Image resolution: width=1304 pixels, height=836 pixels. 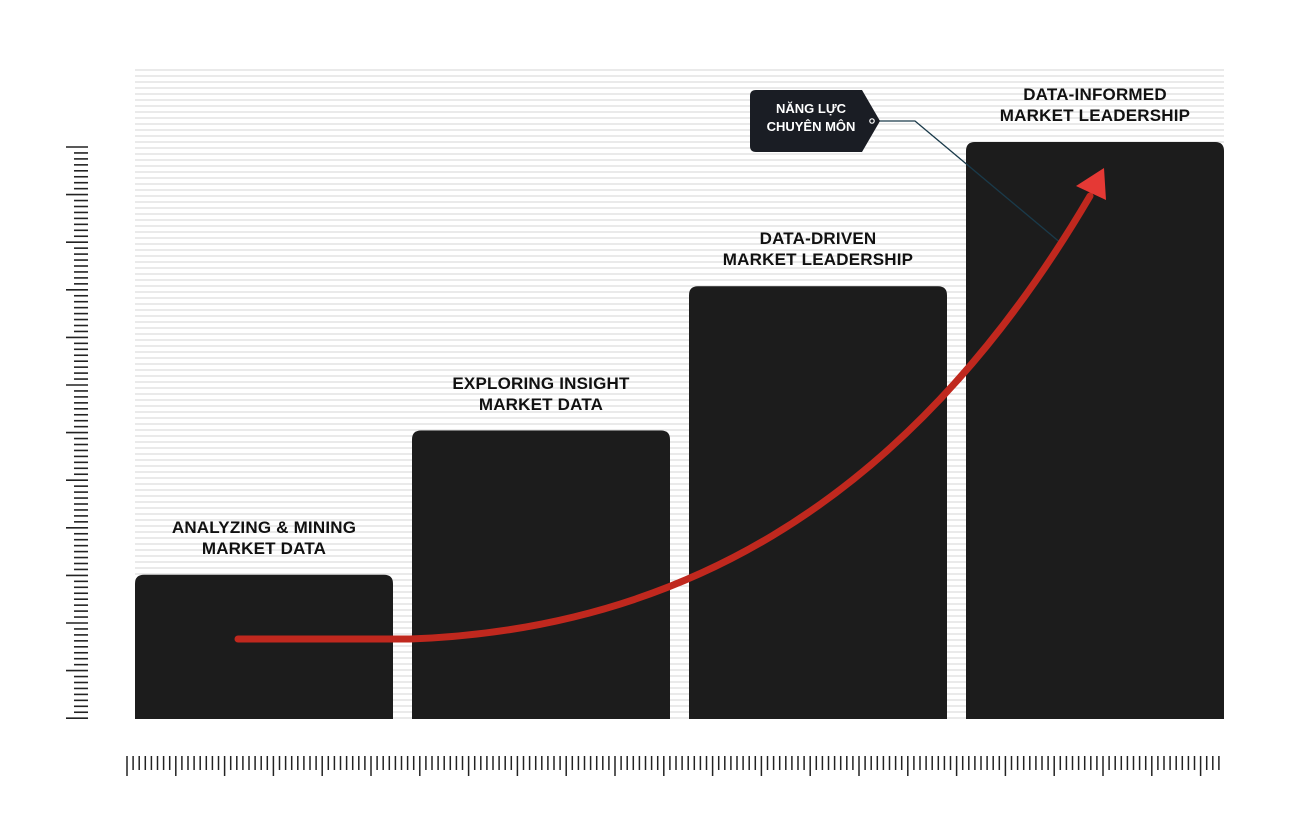 What do you see at coordinates (264, 537) in the screenshot?
I see `bar-label: ANALYZING & MINING MARKET DATA` at bounding box center [264, 537].